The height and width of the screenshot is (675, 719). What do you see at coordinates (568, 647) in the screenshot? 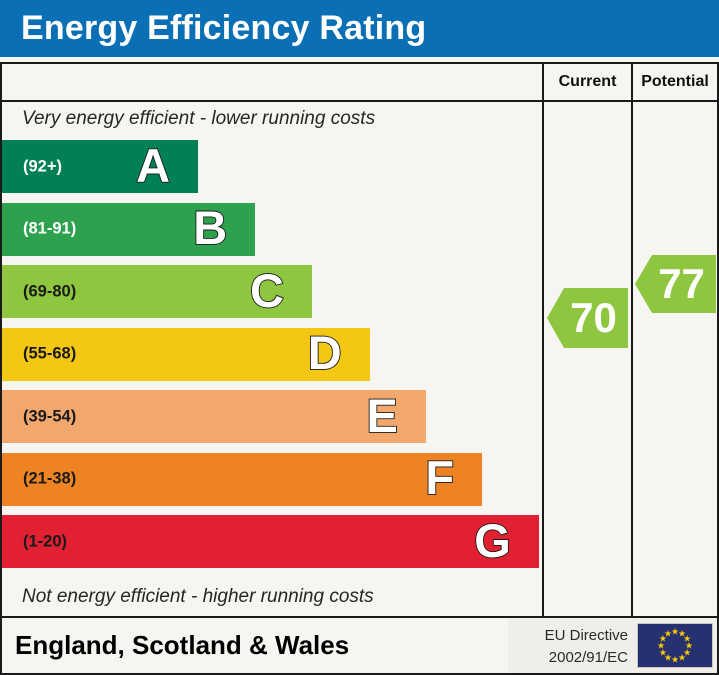
I see `eu-directive-label: EU Directive 2002/91/EC` at bounding box center [568, 647].